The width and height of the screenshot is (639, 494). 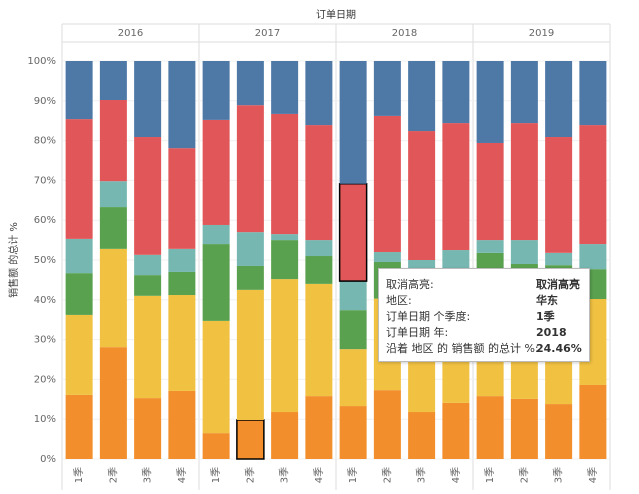 I want to click on tooltip-label: 取消高亮:, so click(x=410, y=284).